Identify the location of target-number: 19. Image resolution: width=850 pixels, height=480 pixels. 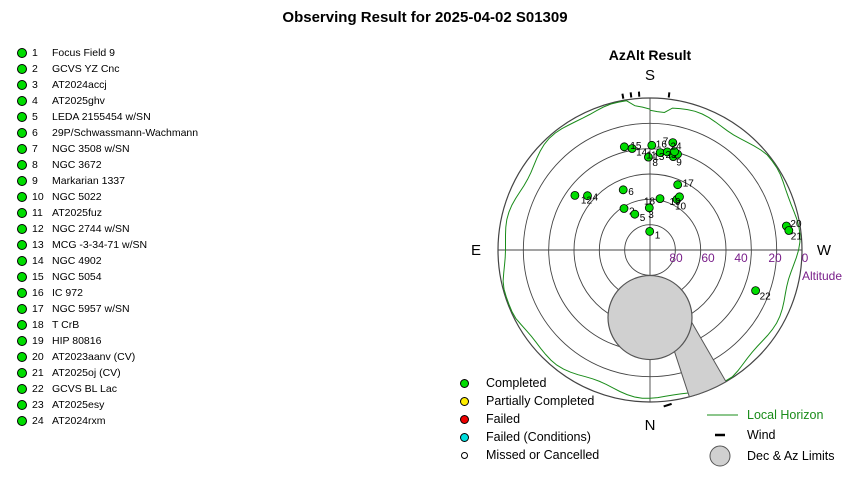
(38, 341).